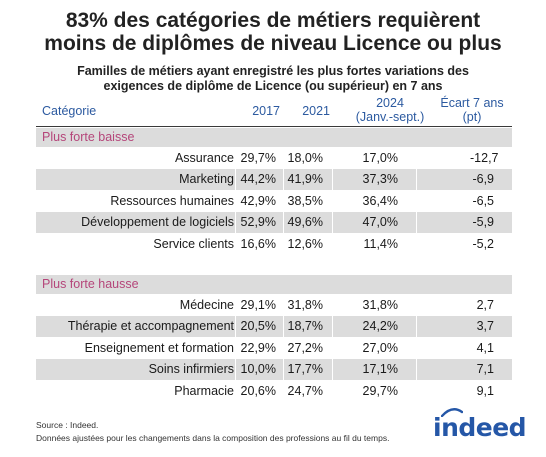 The height and width of the screenshot is (457, 546). I want to click on indeed-logo: indeed, so click(480, 427).